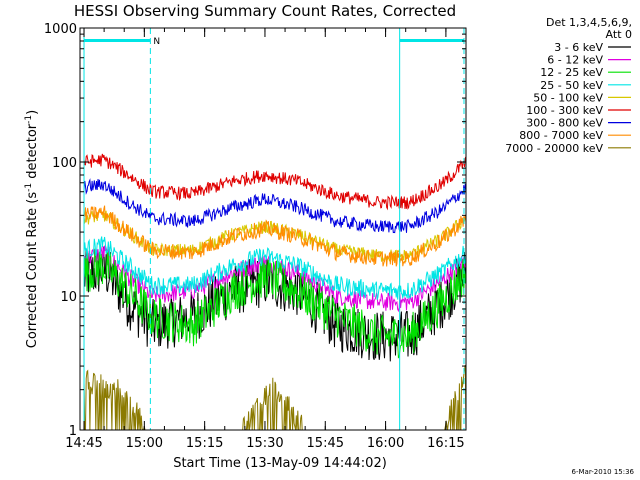  Describe the element at coordinates (561, 135) in the screenshot. I see `legend-label-8: 800 - 7000 keV` at that location.